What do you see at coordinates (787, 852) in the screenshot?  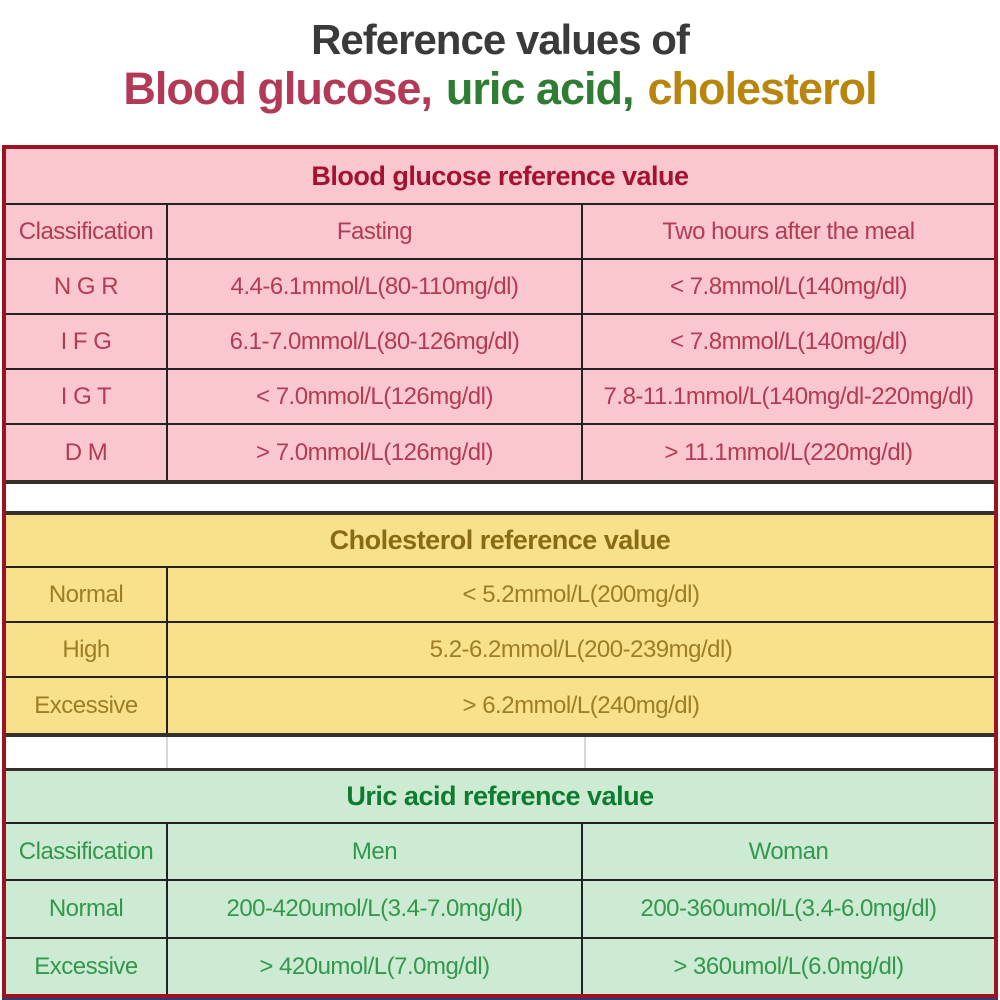 I see `column-header-woman: Woman` at bounding box center [787, 852].